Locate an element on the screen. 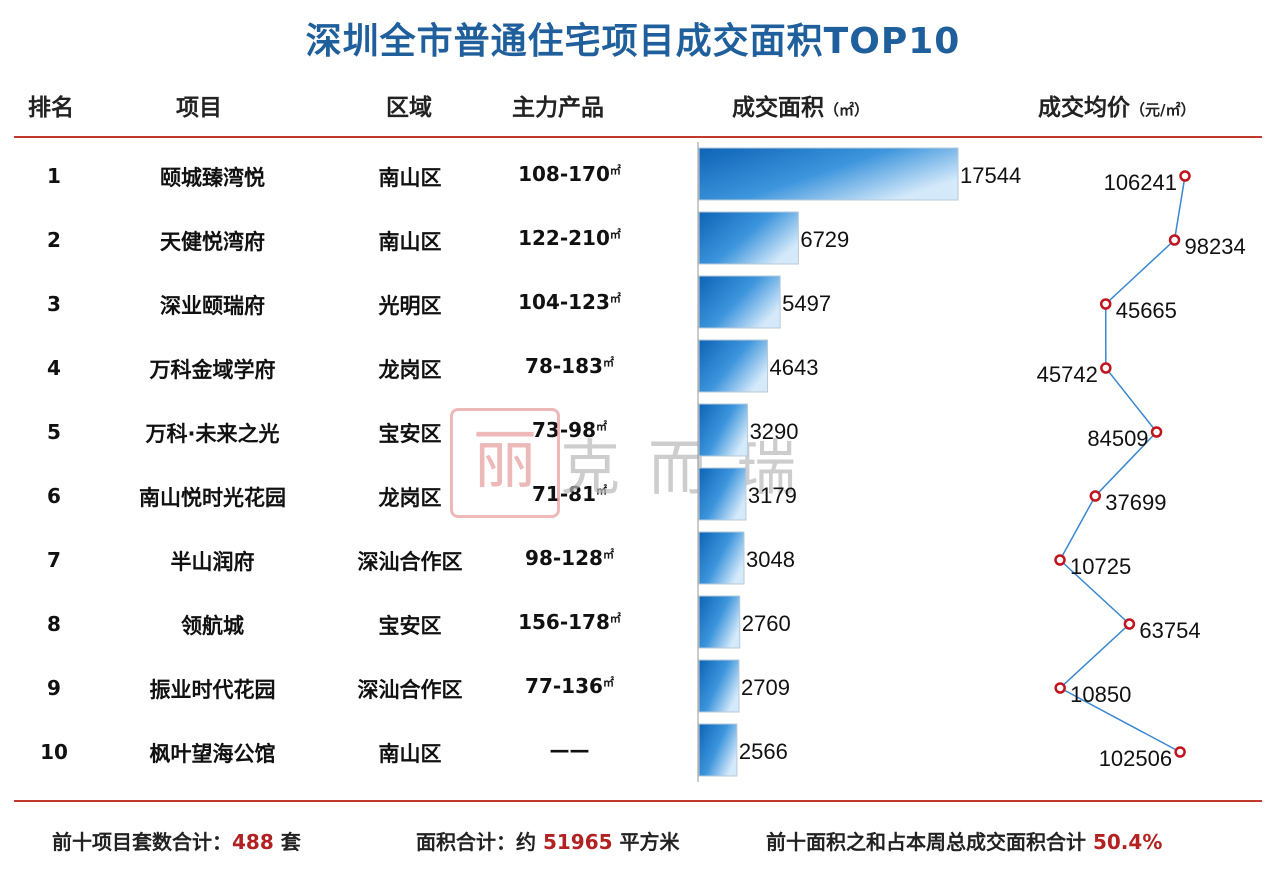 This screenshot has width=1266, height=870. row-product-range: 122-210 is located at coordinates (564, 238).